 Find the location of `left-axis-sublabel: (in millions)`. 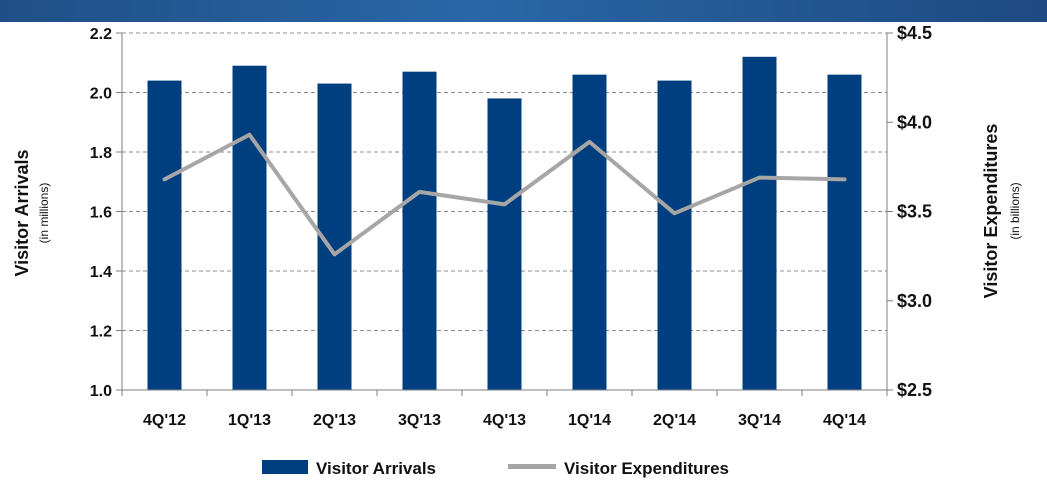

left-axis-sublabel: (in millions) is located at coordinates (44, 213).